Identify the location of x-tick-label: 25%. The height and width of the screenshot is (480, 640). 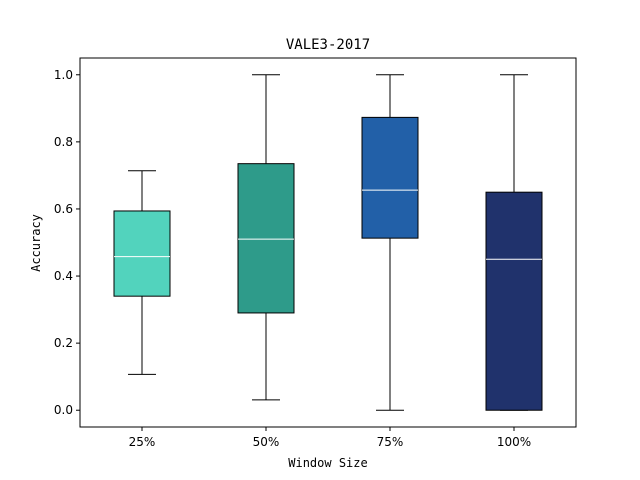
(142, 442).